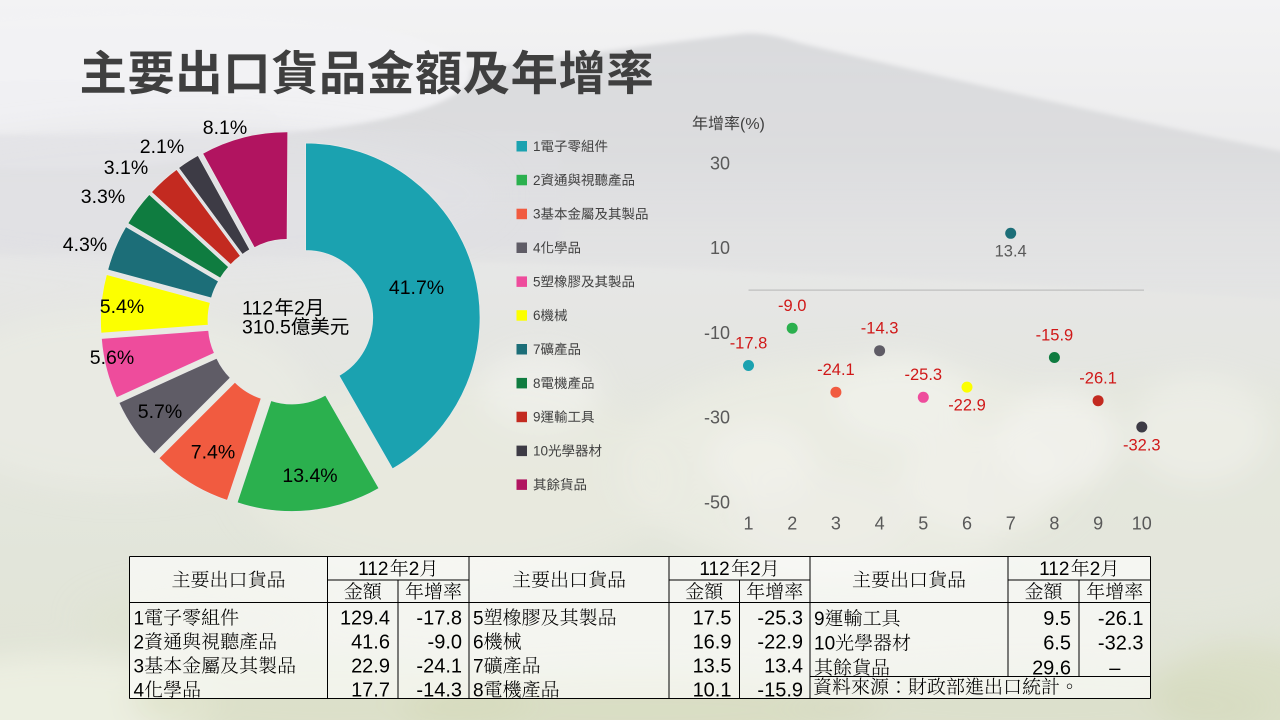 The width and height of the screenshot is (1280, 720). What do you see at coordinates (122, 307) in the screenshot?
I see `svg-text: 5.4%` at bounding box center [122, 307].